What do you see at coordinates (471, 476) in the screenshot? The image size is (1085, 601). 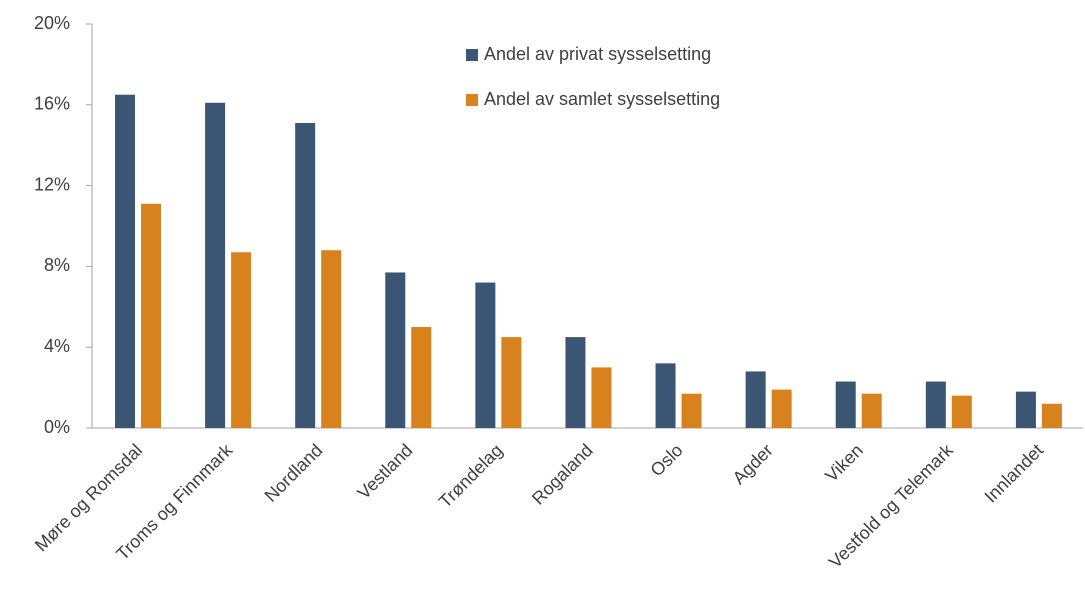 I see `x-tick-label: Trøndelag` at bounding box center [471, 476].